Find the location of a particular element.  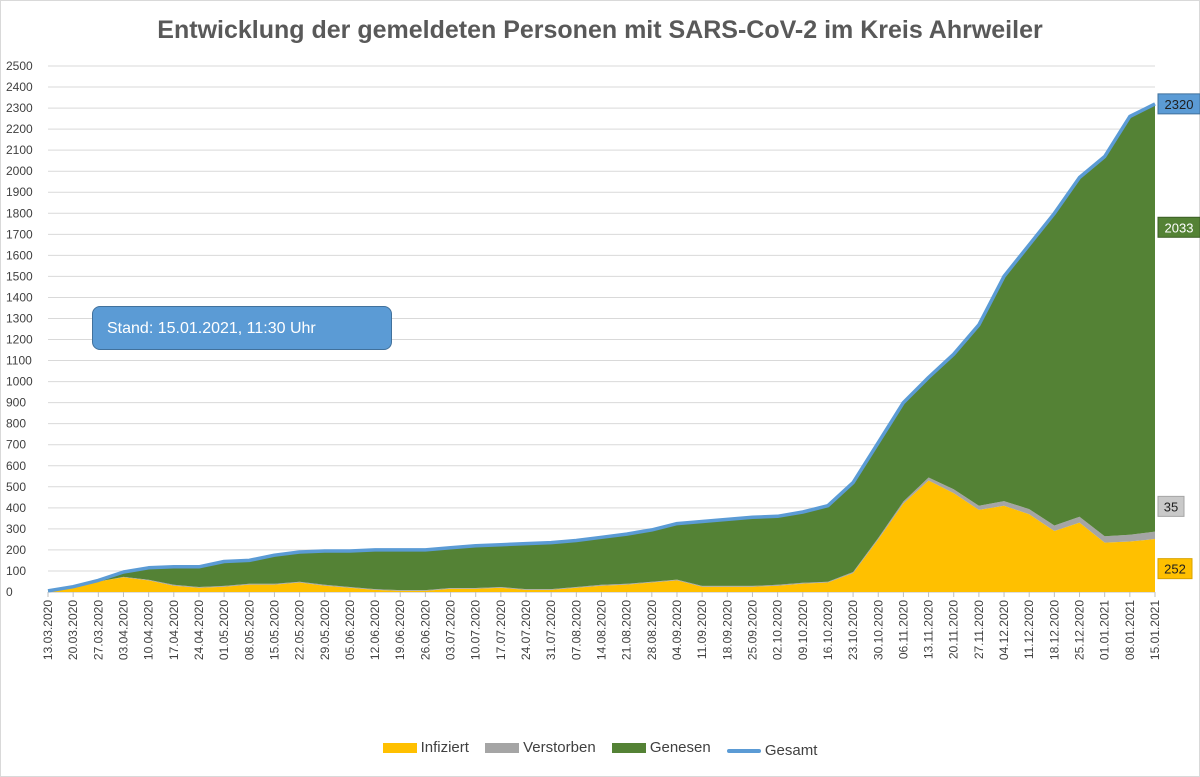

y-tick-label-2500: 2500 is located at coordinates (19, 66).